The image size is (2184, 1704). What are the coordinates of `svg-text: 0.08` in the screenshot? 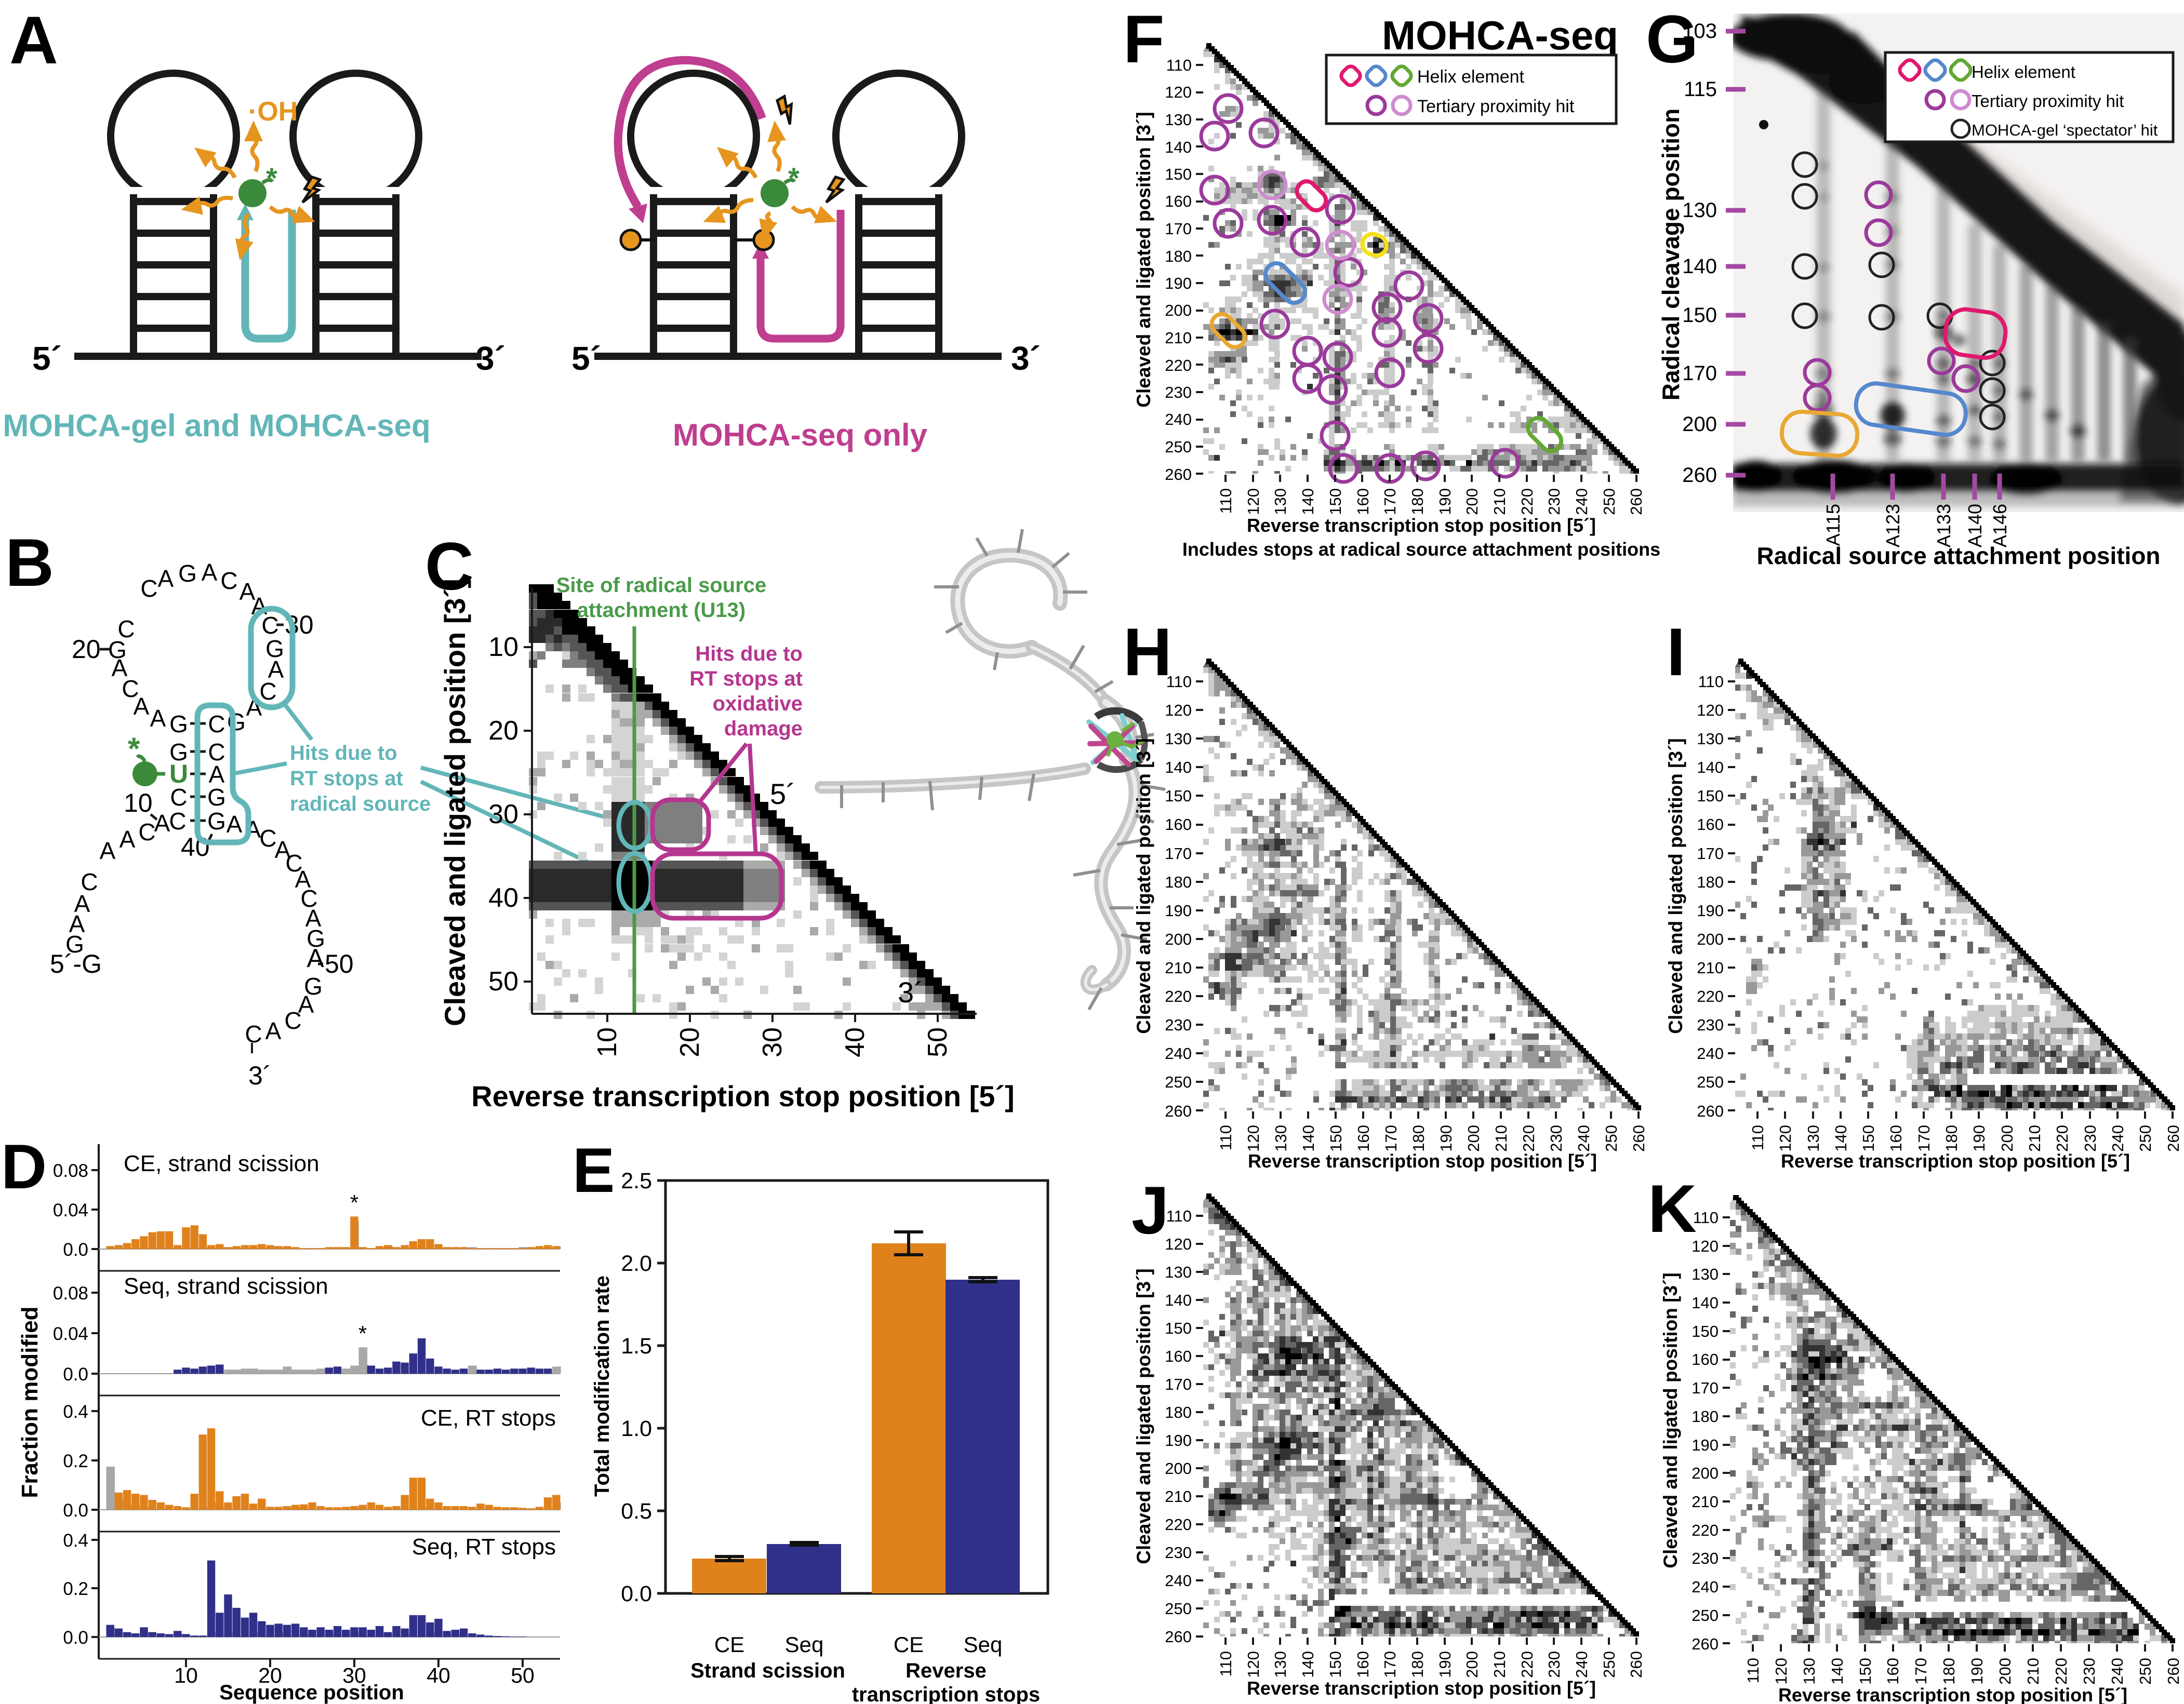 It's located at (71, 1293).